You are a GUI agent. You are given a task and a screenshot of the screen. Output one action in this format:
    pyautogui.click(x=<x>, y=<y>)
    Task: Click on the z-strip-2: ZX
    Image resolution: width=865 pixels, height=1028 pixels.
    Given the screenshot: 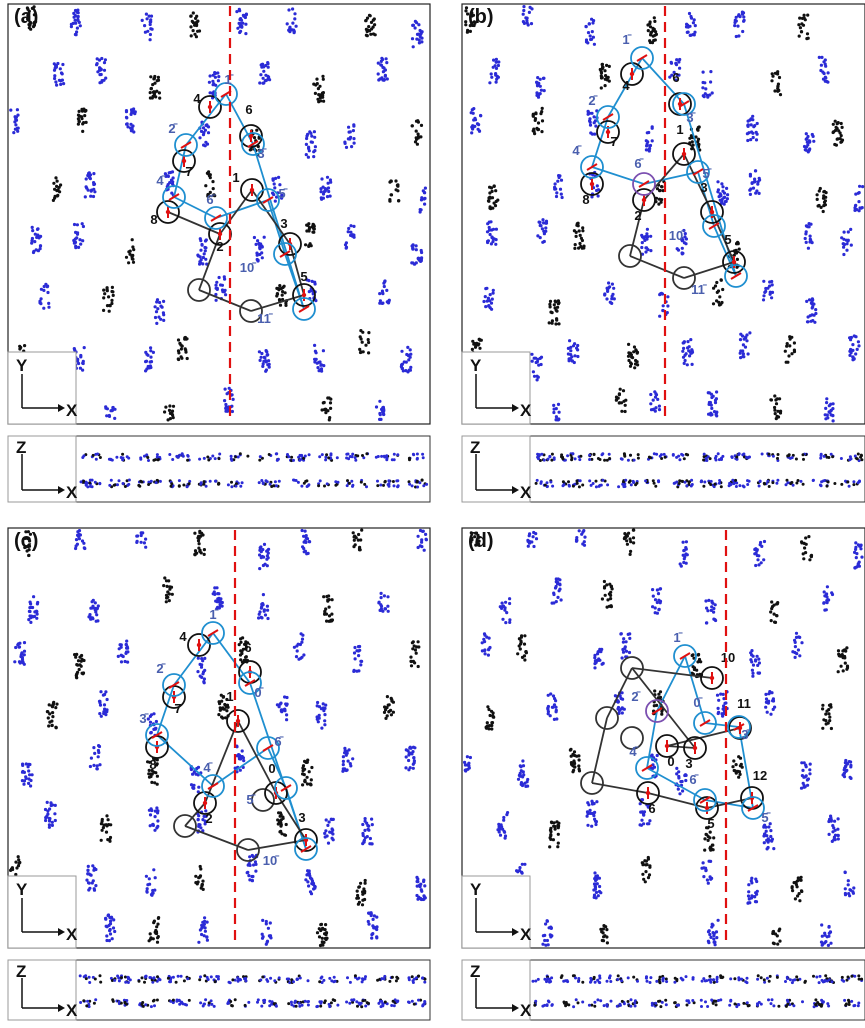 What is the action you would take?
    pyautogui.click(x=219, y=990)
    